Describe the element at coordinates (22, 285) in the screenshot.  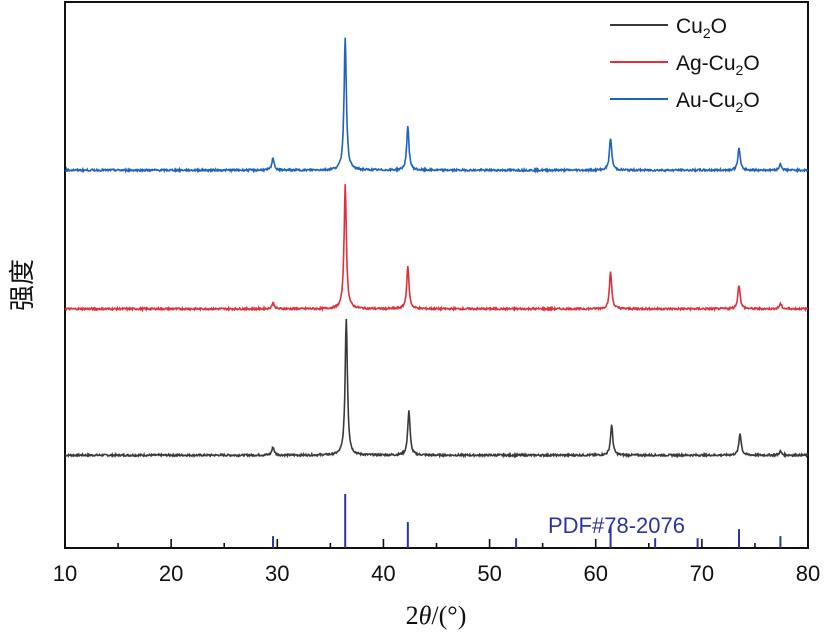
I see `y-axis-label: 强度` at that location.